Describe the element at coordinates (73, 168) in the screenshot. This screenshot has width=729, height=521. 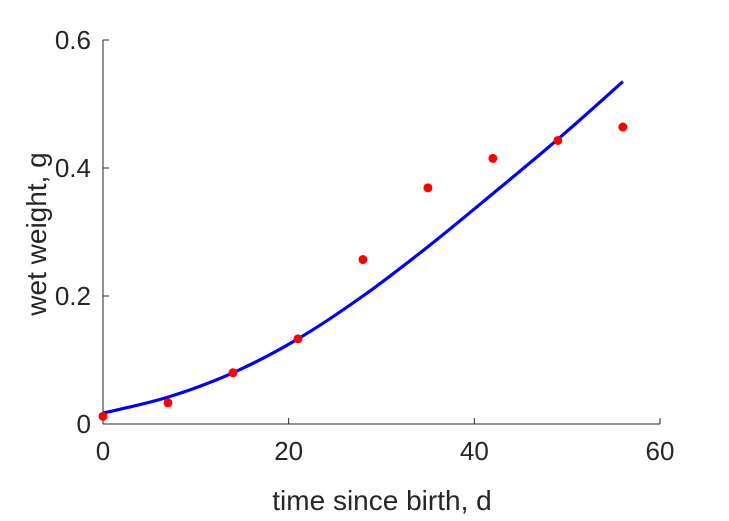
I see `y-tick-label: 0.4` at that location.